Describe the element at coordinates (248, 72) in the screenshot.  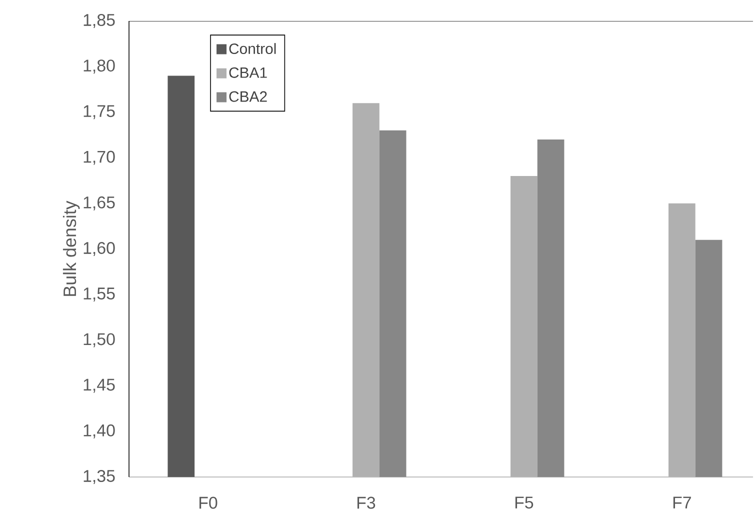
I see `legend-label: CBA1` at that location.